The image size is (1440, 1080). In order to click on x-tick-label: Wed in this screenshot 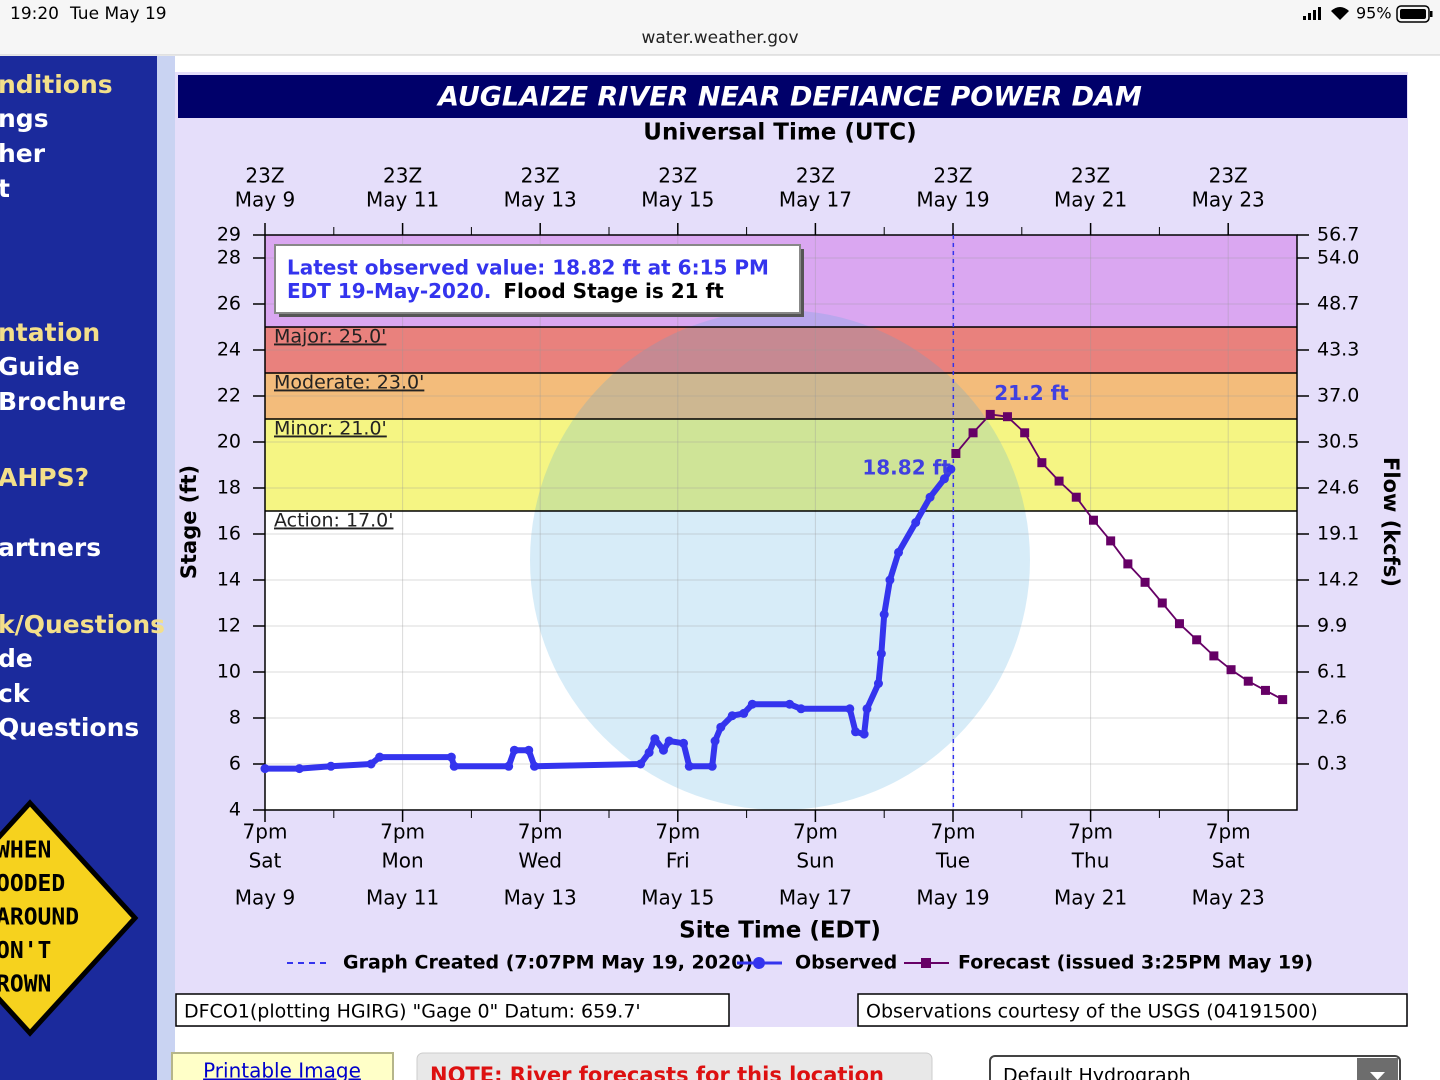, I will do `click(540, 861)`.